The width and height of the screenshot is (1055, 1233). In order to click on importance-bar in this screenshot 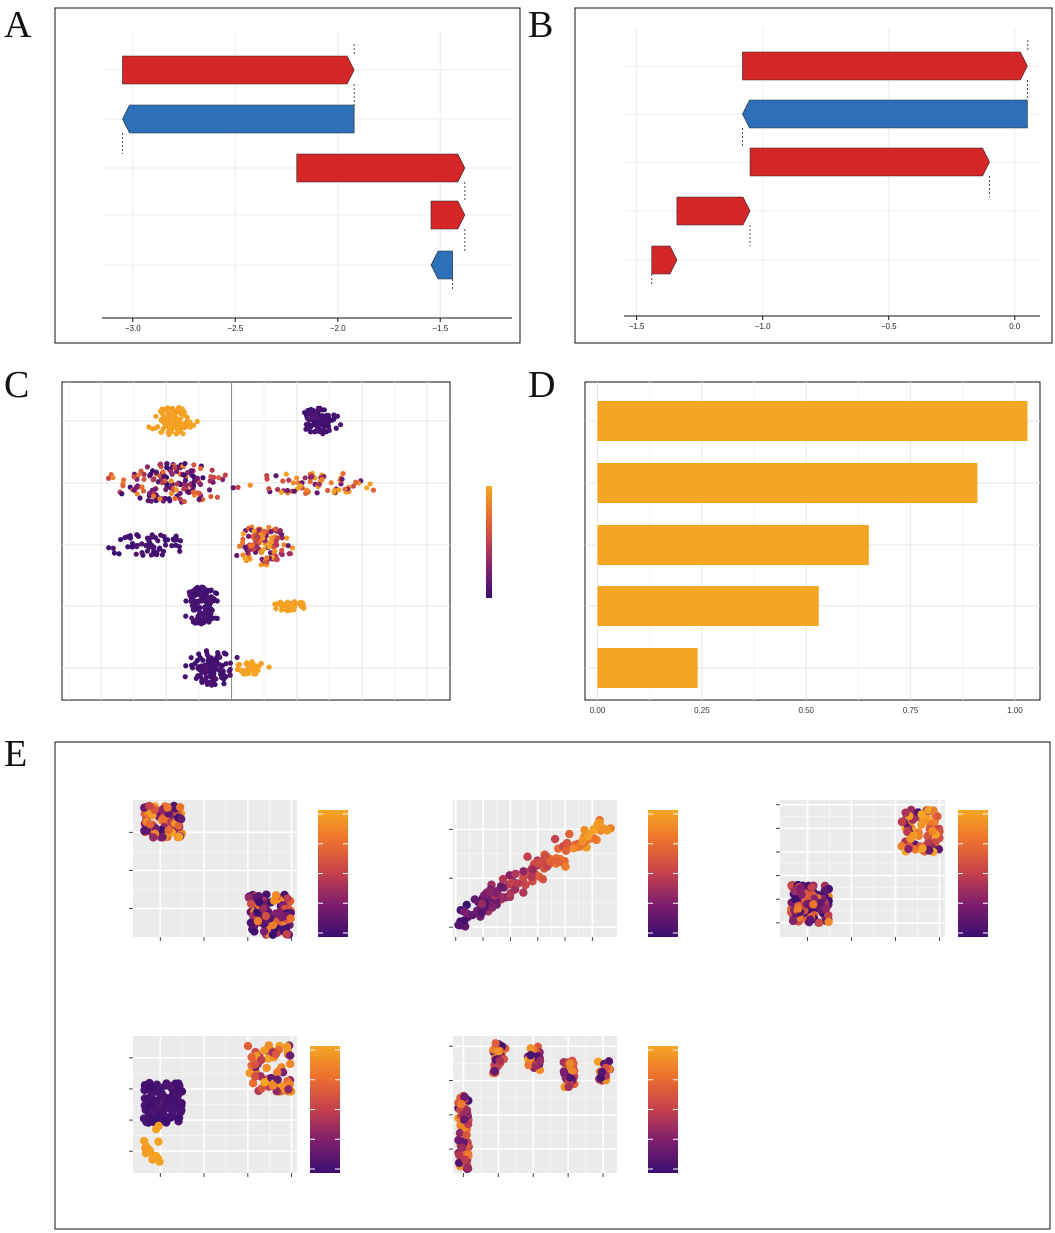, I will do `click(708, 606)`.